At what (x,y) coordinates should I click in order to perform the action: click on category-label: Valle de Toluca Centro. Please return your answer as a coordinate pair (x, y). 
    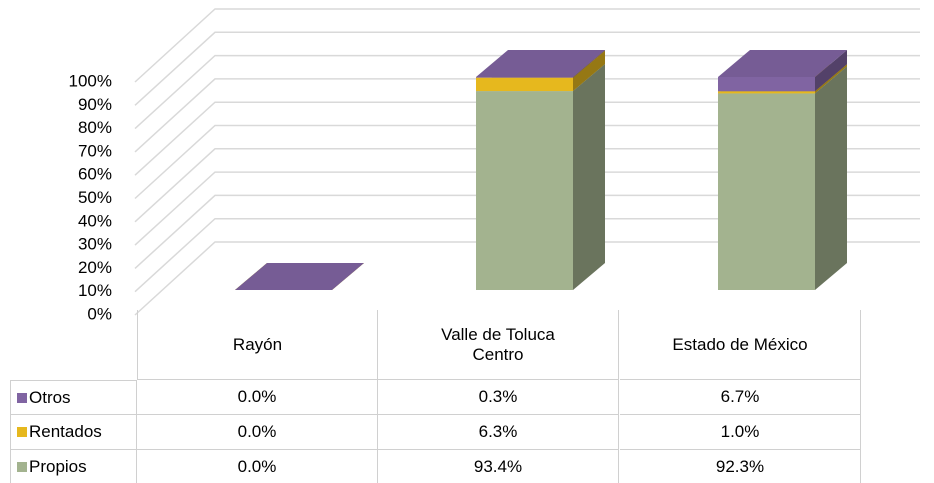
    Looking at the image, I should click on (498, 345).